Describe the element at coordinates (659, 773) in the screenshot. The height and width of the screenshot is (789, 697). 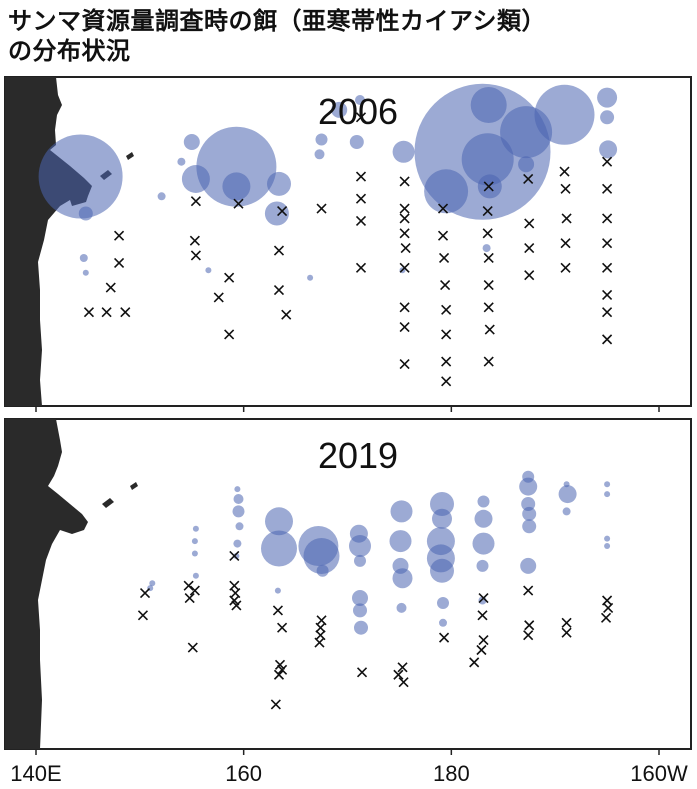
I see `x-tick-label: 160W` at that location.